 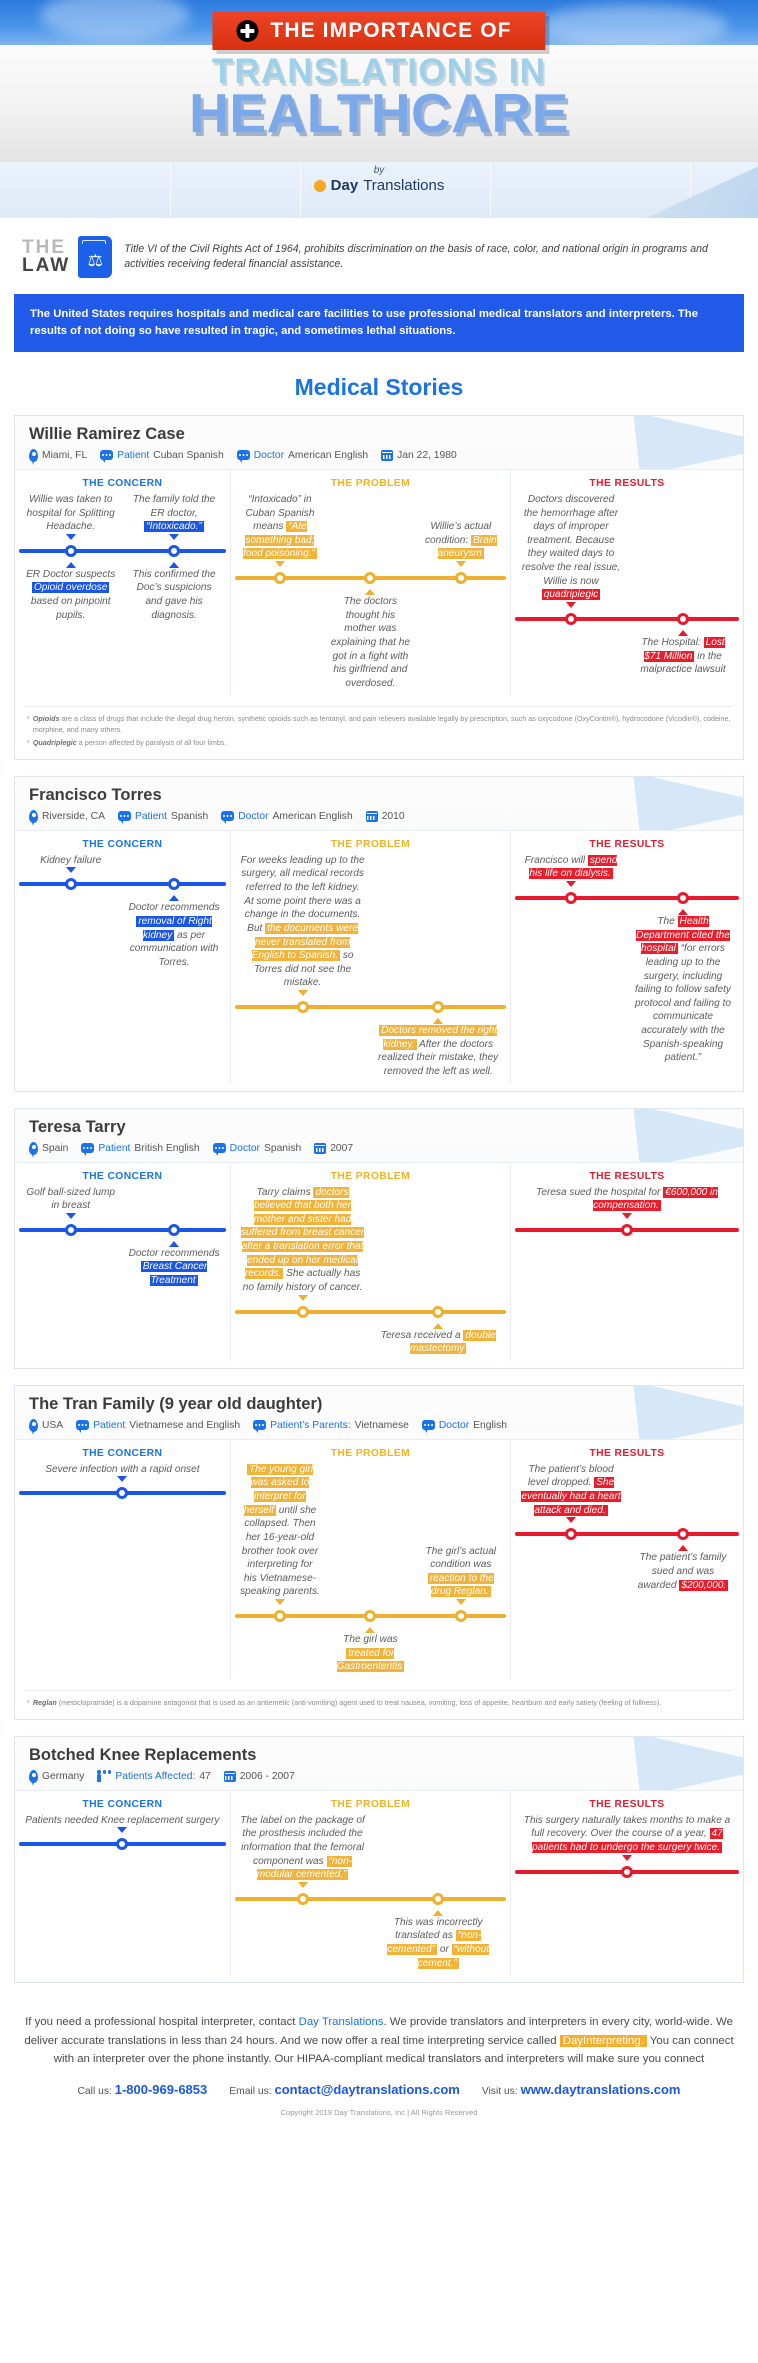 I want to click on highlight: Breast Cancer Treatment, so click(x=174, y=1274).